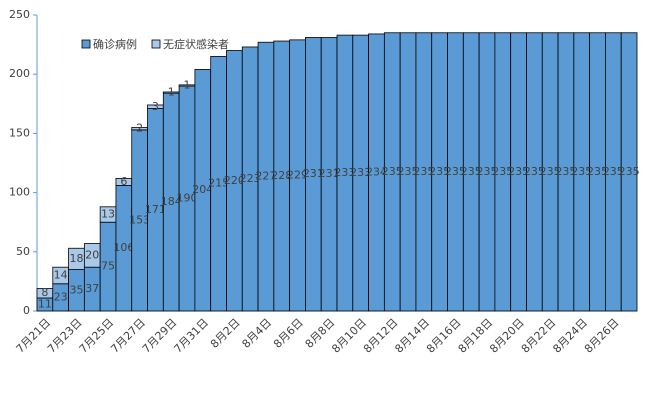 Image resolution: width=654 pixels, height=405 pixels. What do you see at coordinates (123, 247) in the screenshot?
I see `data-label: 106` at bounding box center [123, 247].